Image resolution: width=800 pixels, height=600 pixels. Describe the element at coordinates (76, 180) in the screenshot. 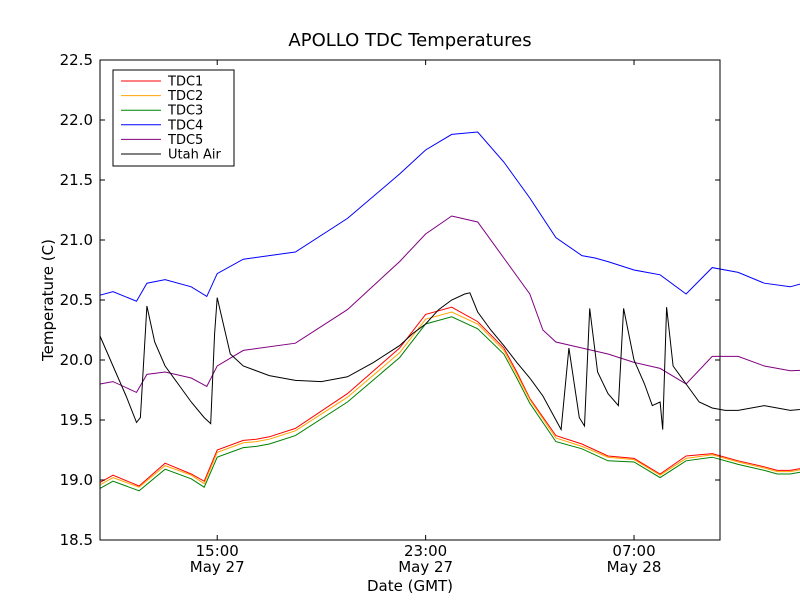

I see `y-tick-label: 21.5` at that location.